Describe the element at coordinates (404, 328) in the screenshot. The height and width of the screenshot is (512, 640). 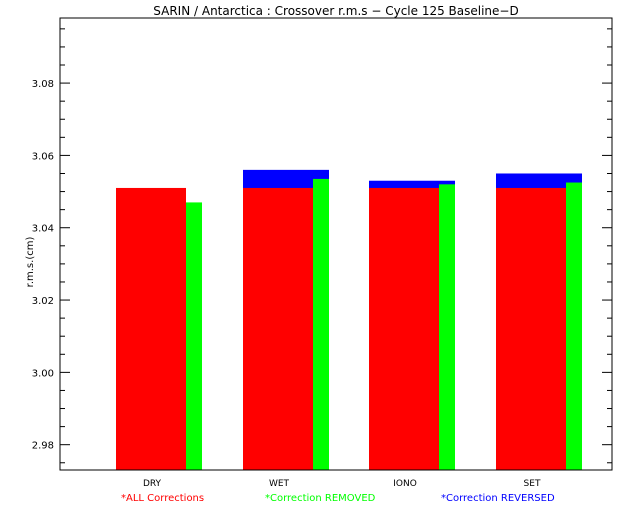
I see `bar-all-corrections-iono` at that location.